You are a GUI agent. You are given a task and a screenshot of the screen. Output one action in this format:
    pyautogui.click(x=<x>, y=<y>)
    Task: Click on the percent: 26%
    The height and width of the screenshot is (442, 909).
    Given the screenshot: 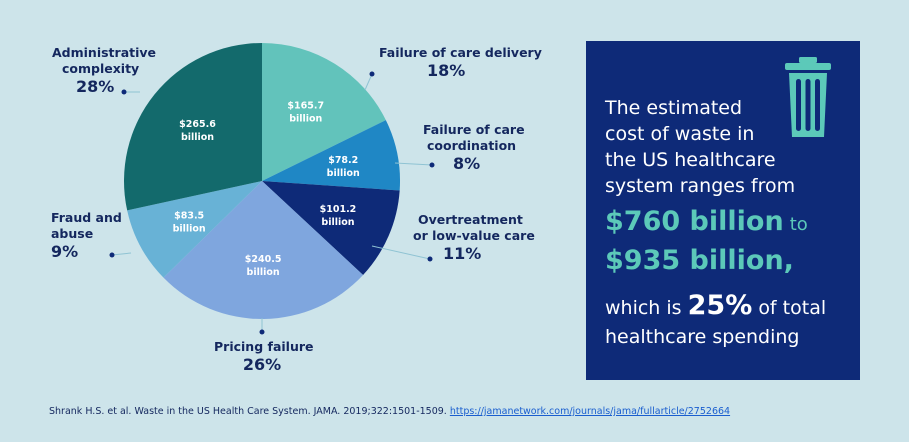 What is the action you would take?
    pyautogui.click(x=262, y=364)
    